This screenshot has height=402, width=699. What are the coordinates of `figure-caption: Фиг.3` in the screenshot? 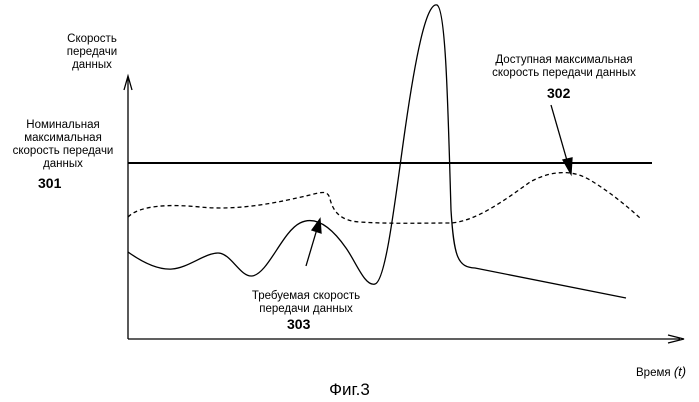 It's located at (349, 390).